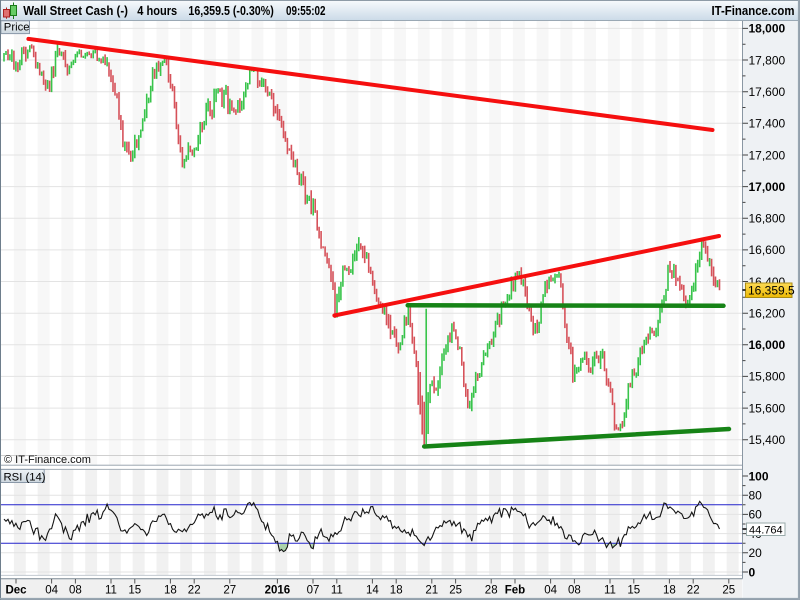  Describe the element at coordinates (767, 60) in the screenshot. I see `svg-text: 17,800` at that location.